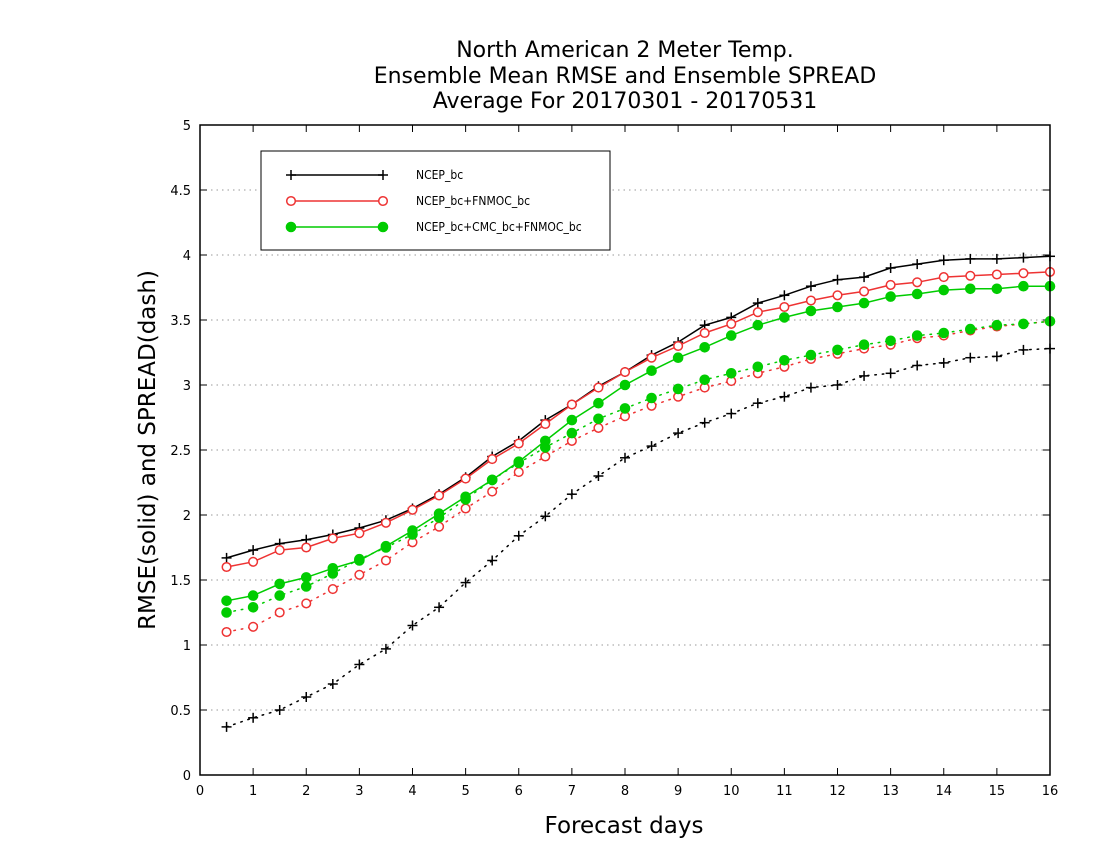  Describe the element at coordinates (473, 201) in the screenshot. I see `legend-label-ncep-bc-fnmoc-bc: NCEP_bc+FNMOC_bc` at that location.